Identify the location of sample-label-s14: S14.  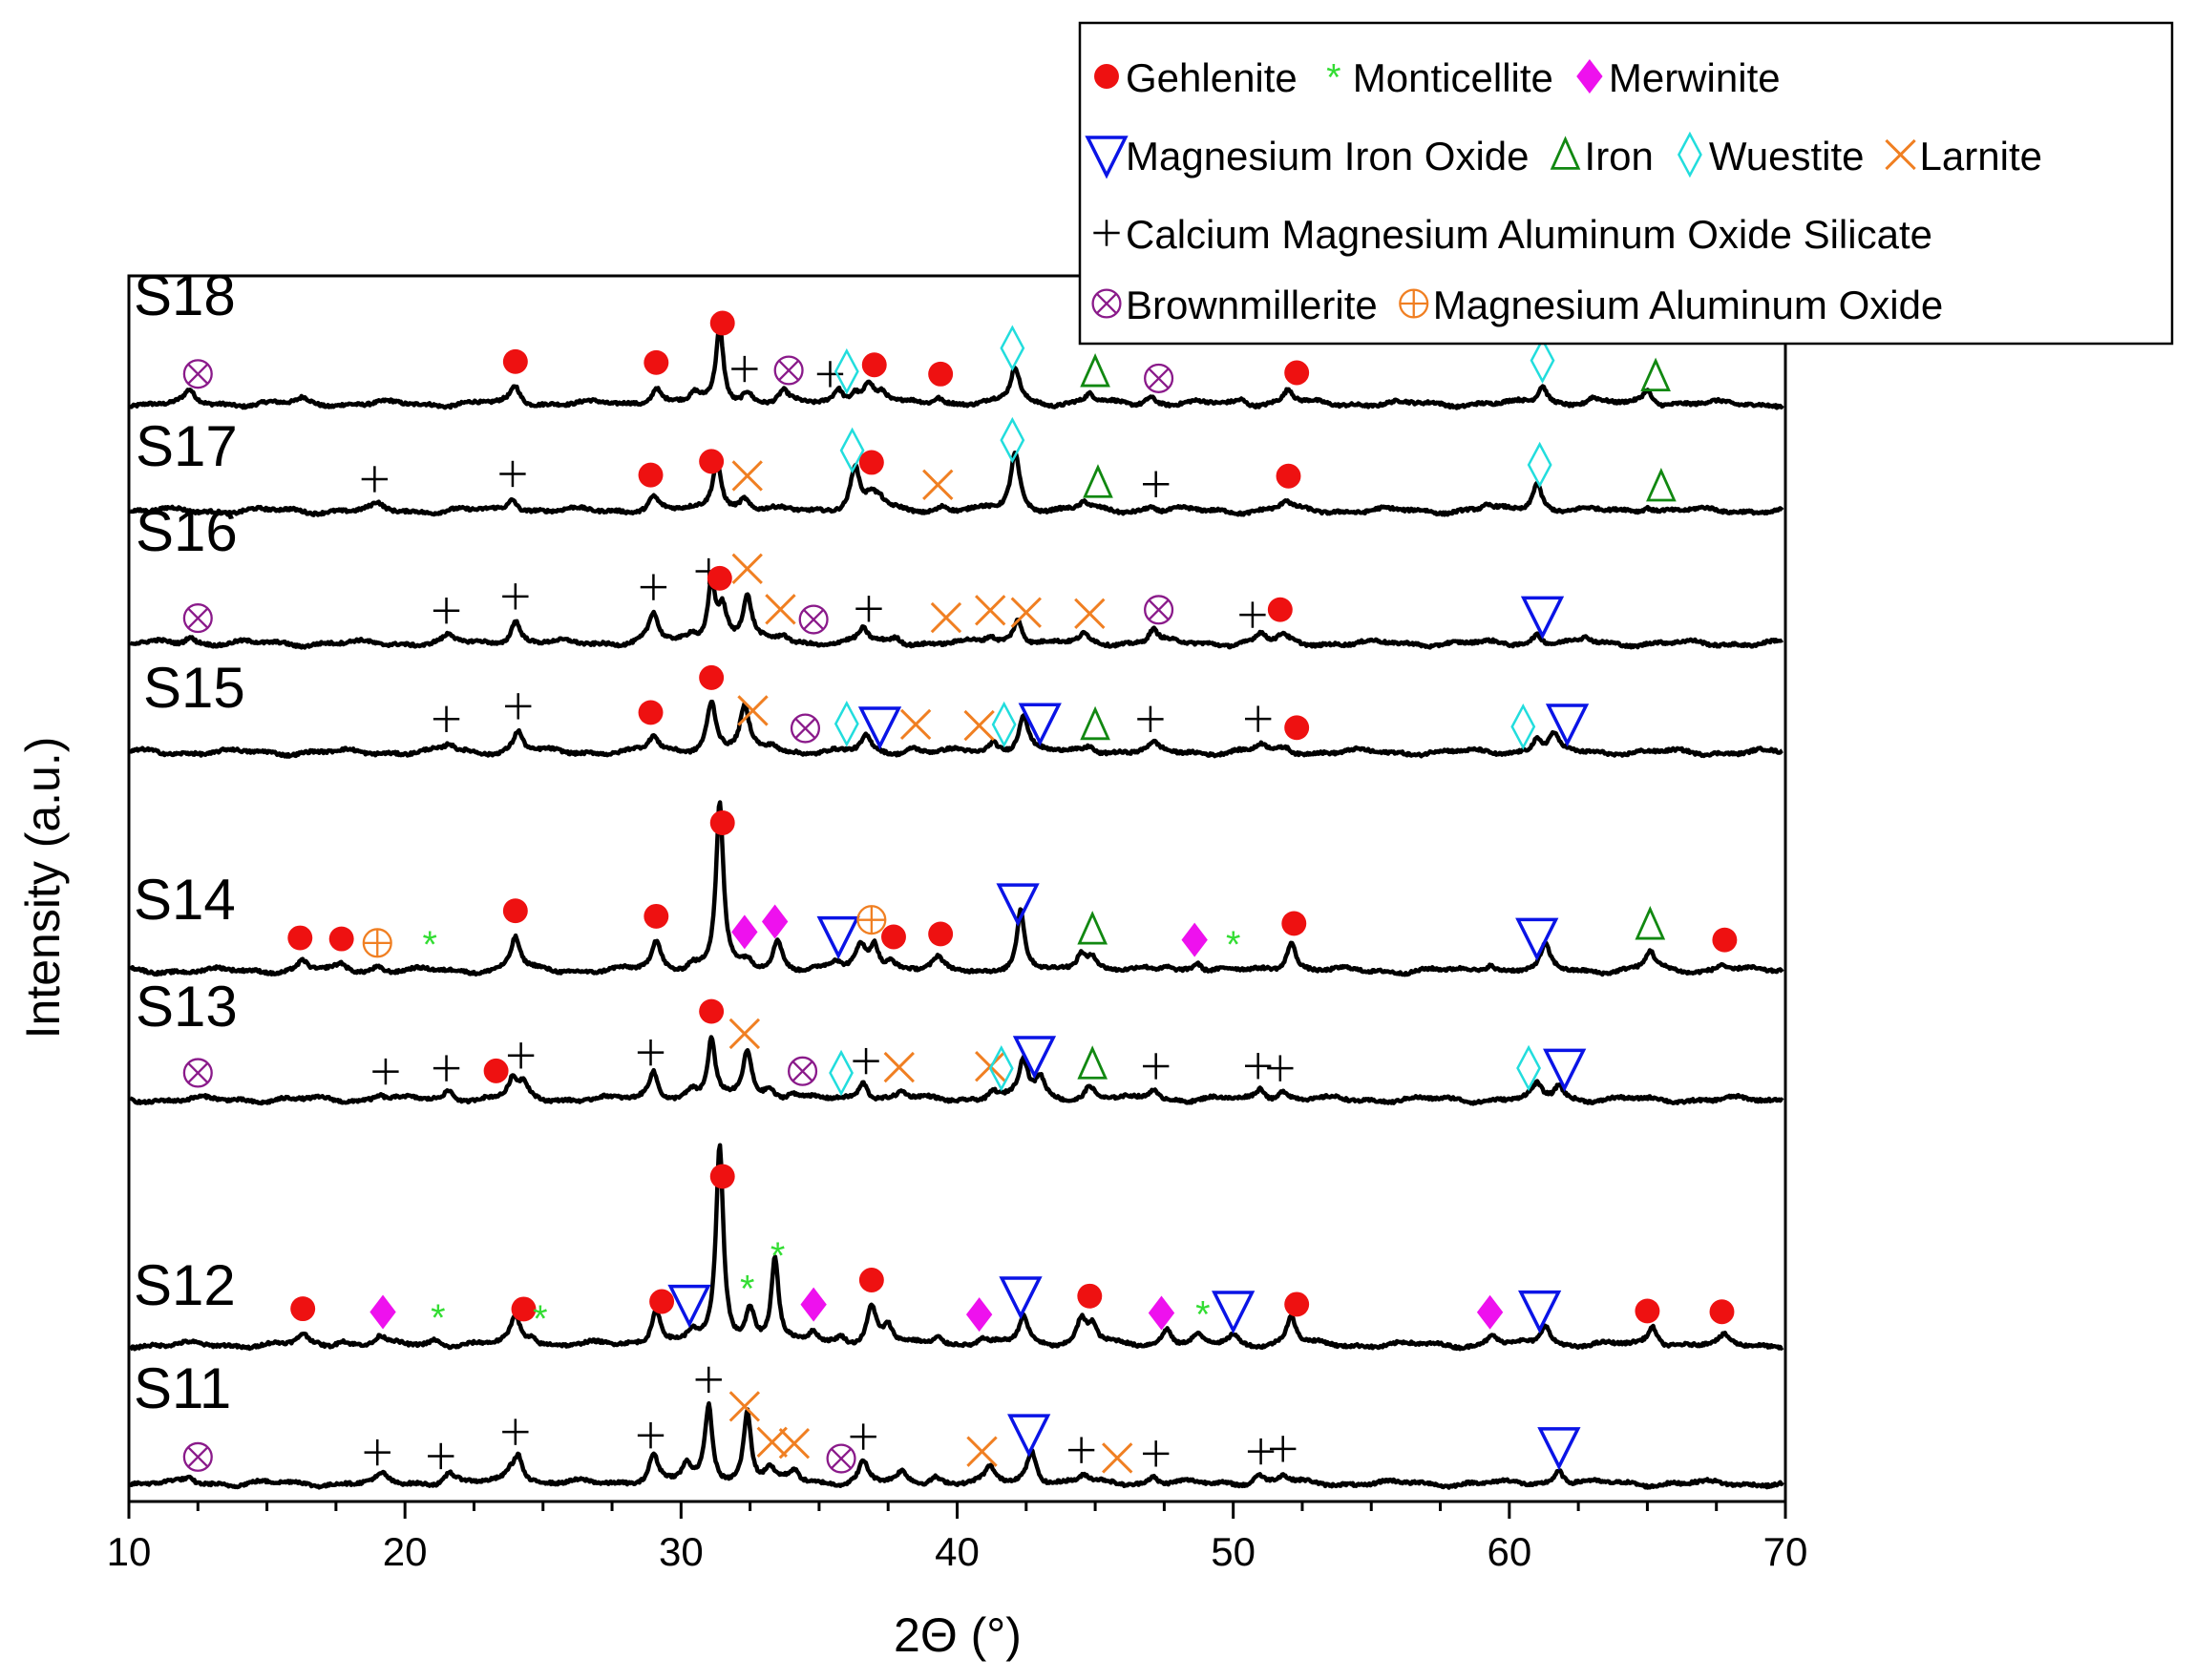
(185, 900).